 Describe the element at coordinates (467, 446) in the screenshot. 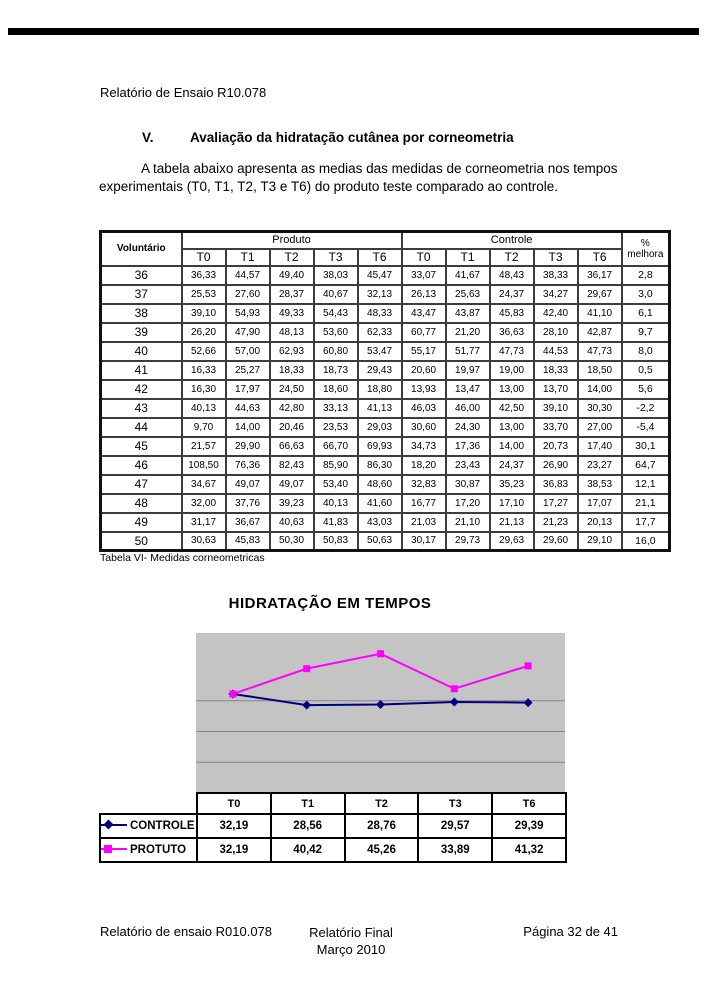

I see `controle-value: 17,36` at that location.